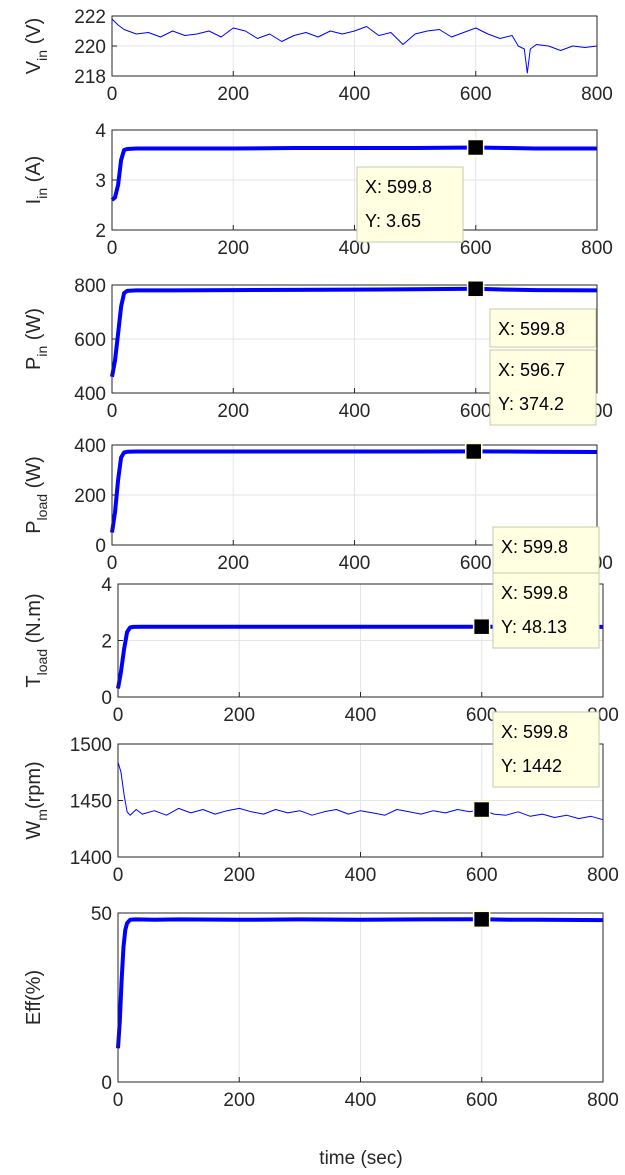 The width and height of the screenshot is (625, 1175). Describe the element at coordinates (90, 496) in the screenshot. I see `y-tick-label: 200` at that location.